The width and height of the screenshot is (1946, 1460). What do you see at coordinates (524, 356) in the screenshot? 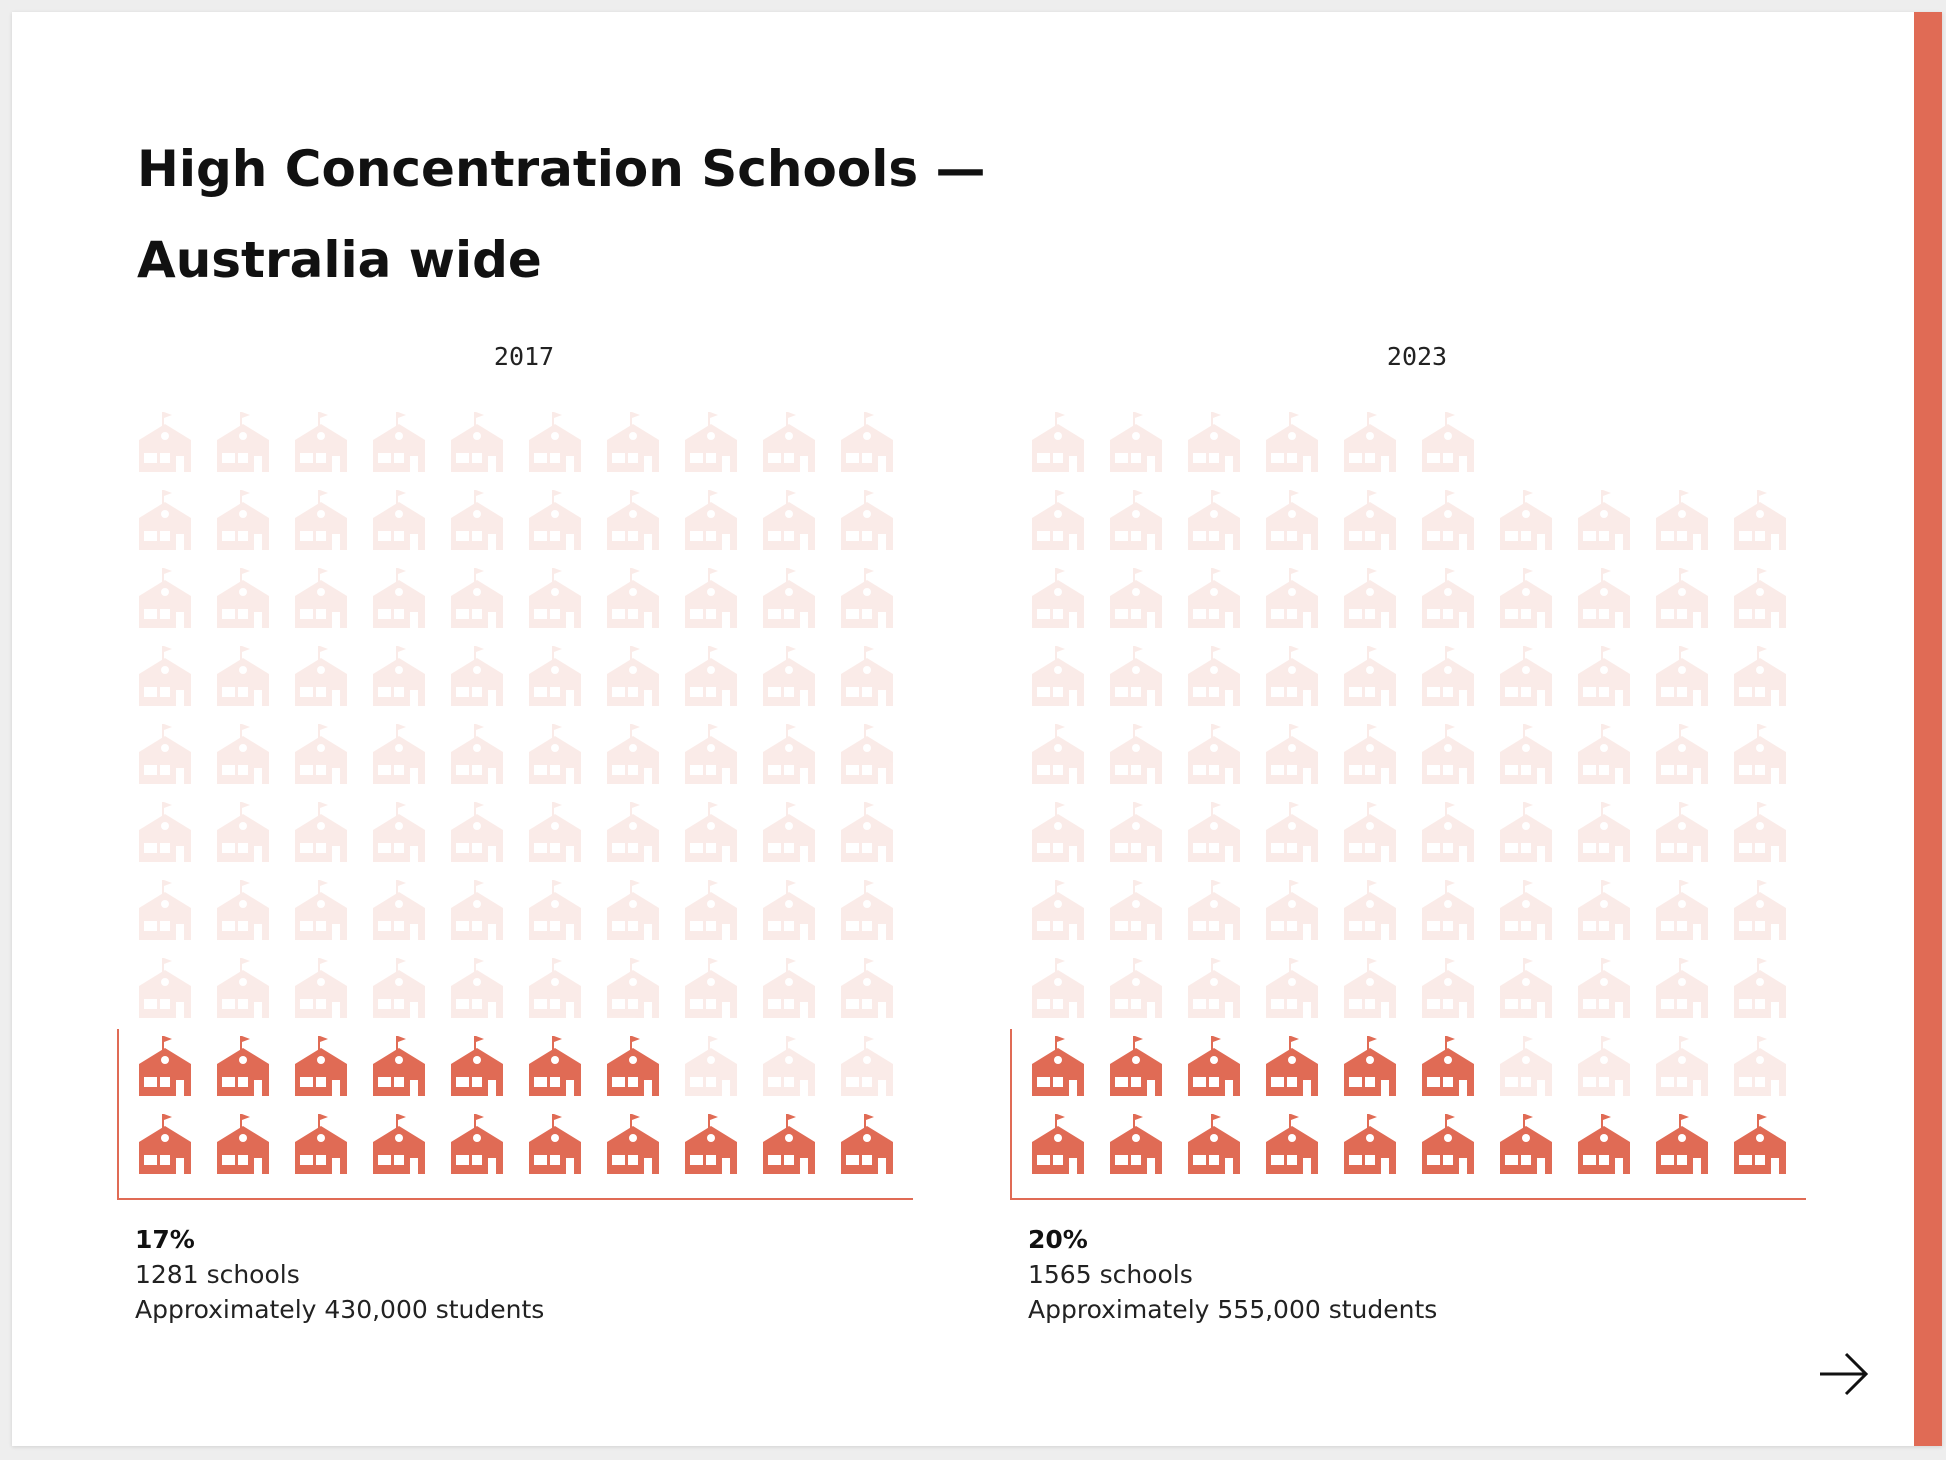
I see `chart-year-label: 2017` at bounding box center [524, 356].